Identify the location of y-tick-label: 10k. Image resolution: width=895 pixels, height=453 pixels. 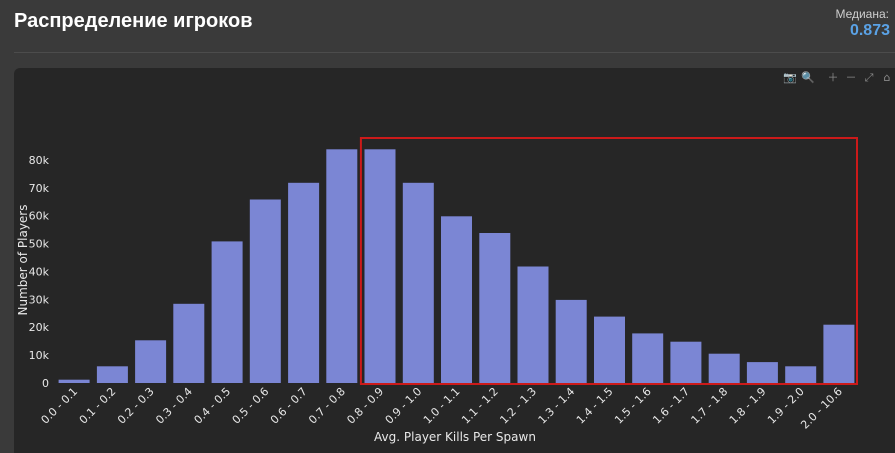
(39, 355).